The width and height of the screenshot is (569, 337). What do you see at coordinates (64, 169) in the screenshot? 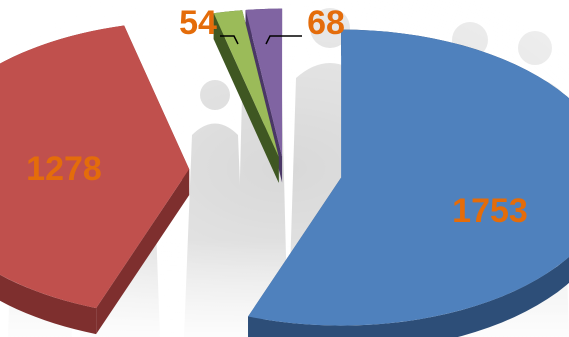
I see `data-label-1278: 1278` at bounding box center [64, 169].